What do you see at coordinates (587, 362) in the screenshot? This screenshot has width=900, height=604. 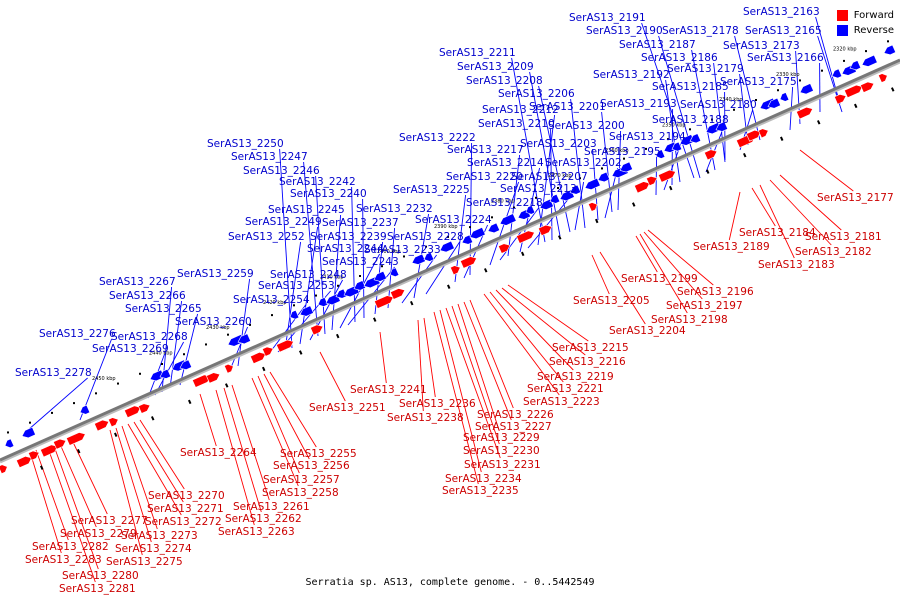 I see `forward-gene-label: SerAS13_2216` at bounding box center [587, 362].